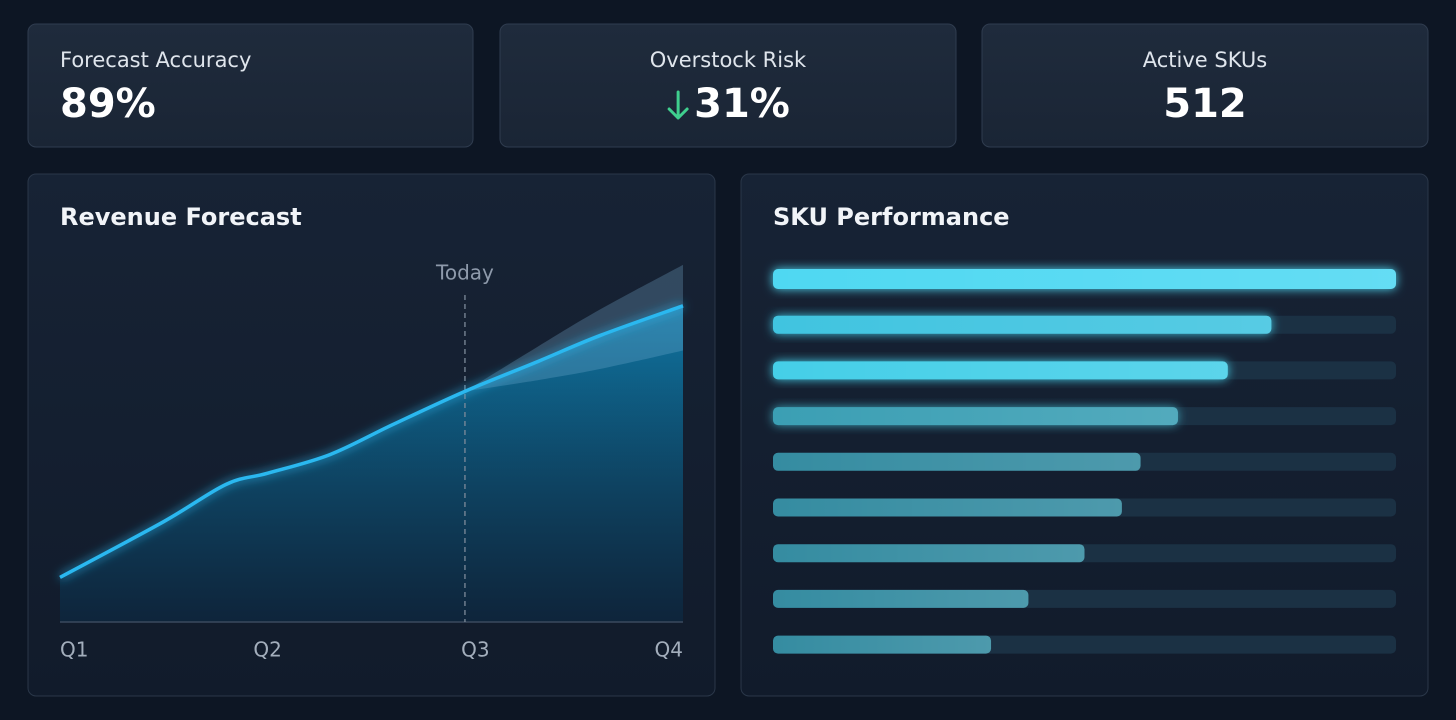  Describe the element at coordinates (678, 105) in the screenshot. I see `trend-arrow` at that location.